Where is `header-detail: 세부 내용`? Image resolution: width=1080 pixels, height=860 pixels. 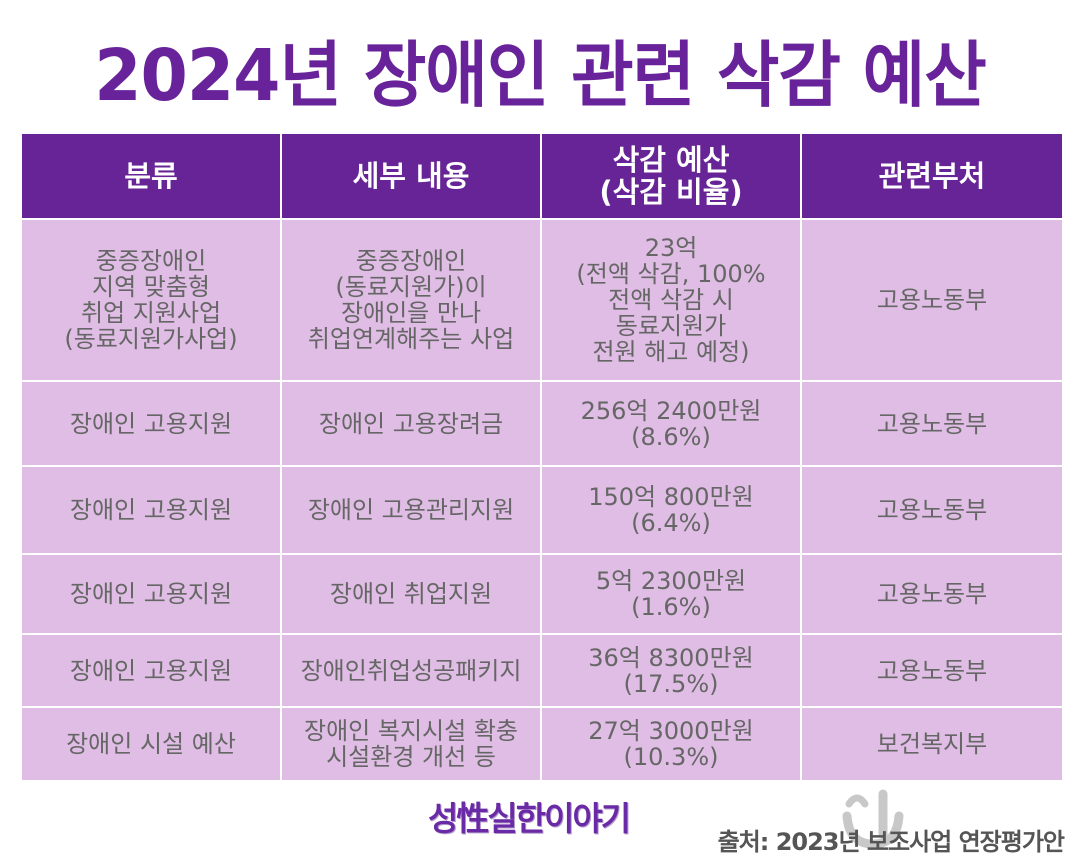
header-detail: 세부 내용 is located at coordinates (411, 176).